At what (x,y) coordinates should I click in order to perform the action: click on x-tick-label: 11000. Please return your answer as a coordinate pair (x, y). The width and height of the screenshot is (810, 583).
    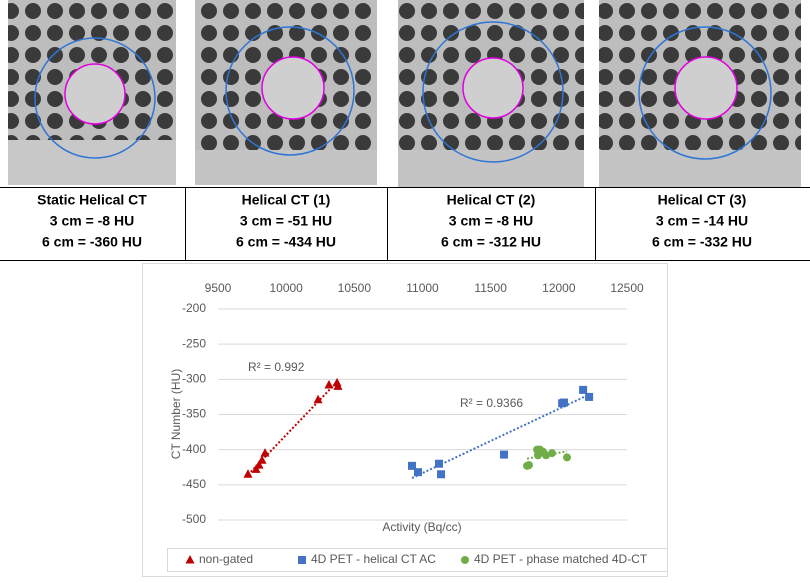
    Looking at the image, I should click on (422, 288).